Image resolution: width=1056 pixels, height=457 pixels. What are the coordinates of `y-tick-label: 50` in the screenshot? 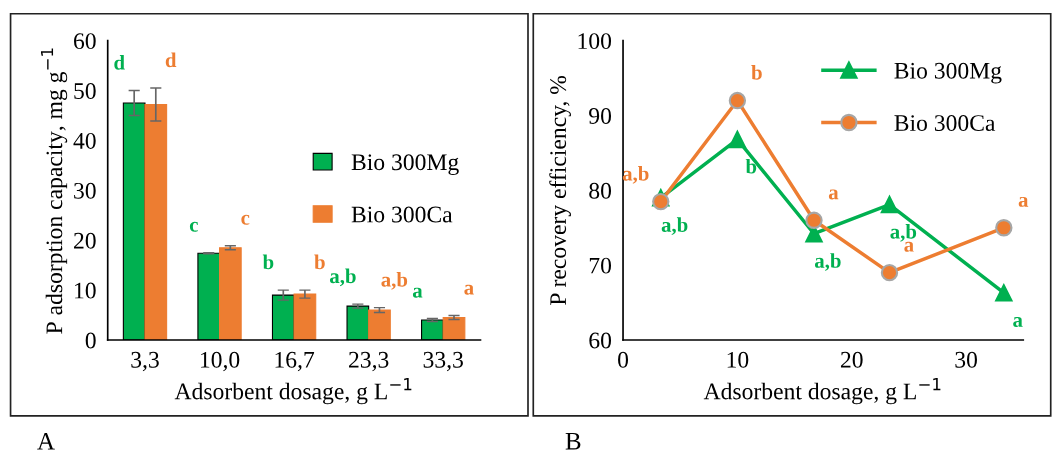 It's located at (85, 91).